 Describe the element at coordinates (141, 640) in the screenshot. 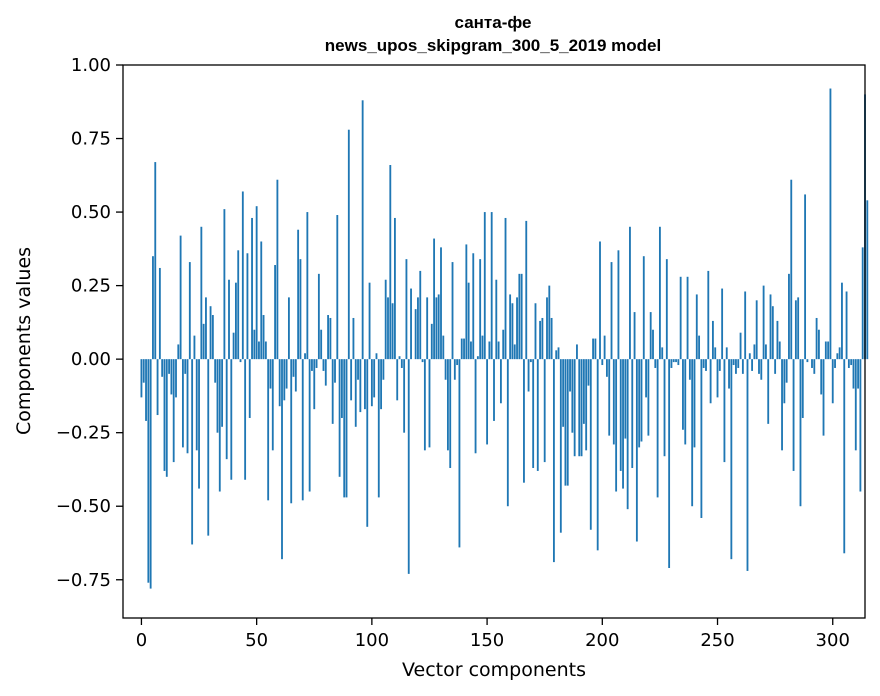

I see `x-tick-label: 0` at that location.